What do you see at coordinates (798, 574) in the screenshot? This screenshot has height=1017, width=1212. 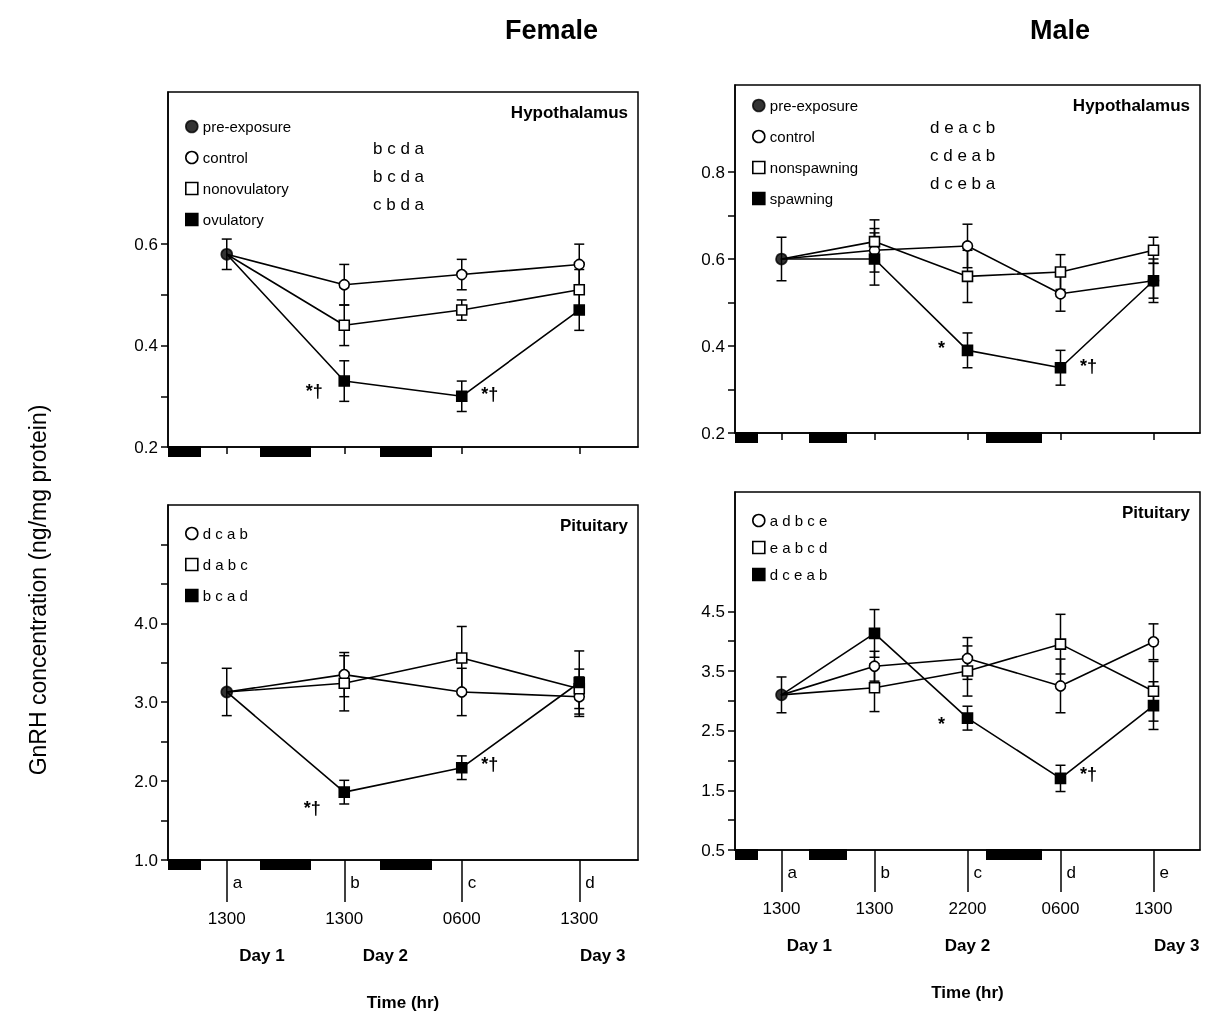 I see `legend-label: d c e a b` at bounding box center [798, 574].